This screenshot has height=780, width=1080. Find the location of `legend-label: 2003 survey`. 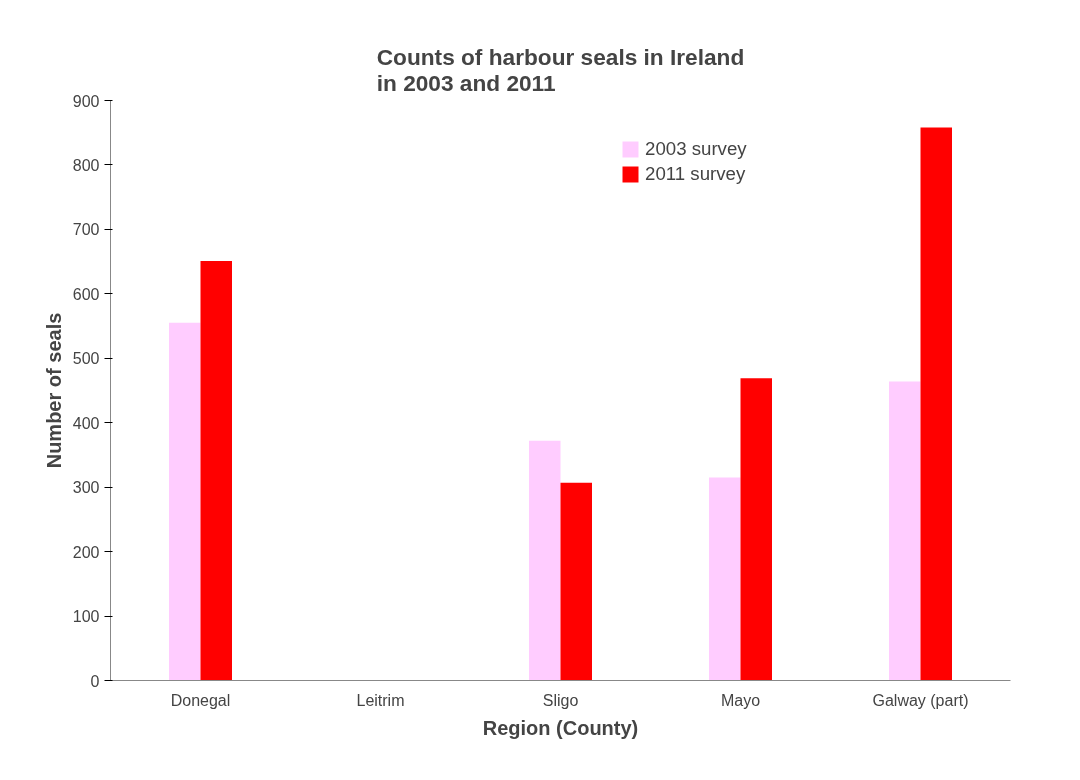

legend-label: 2003 survey is located at coordinates (696, 149).